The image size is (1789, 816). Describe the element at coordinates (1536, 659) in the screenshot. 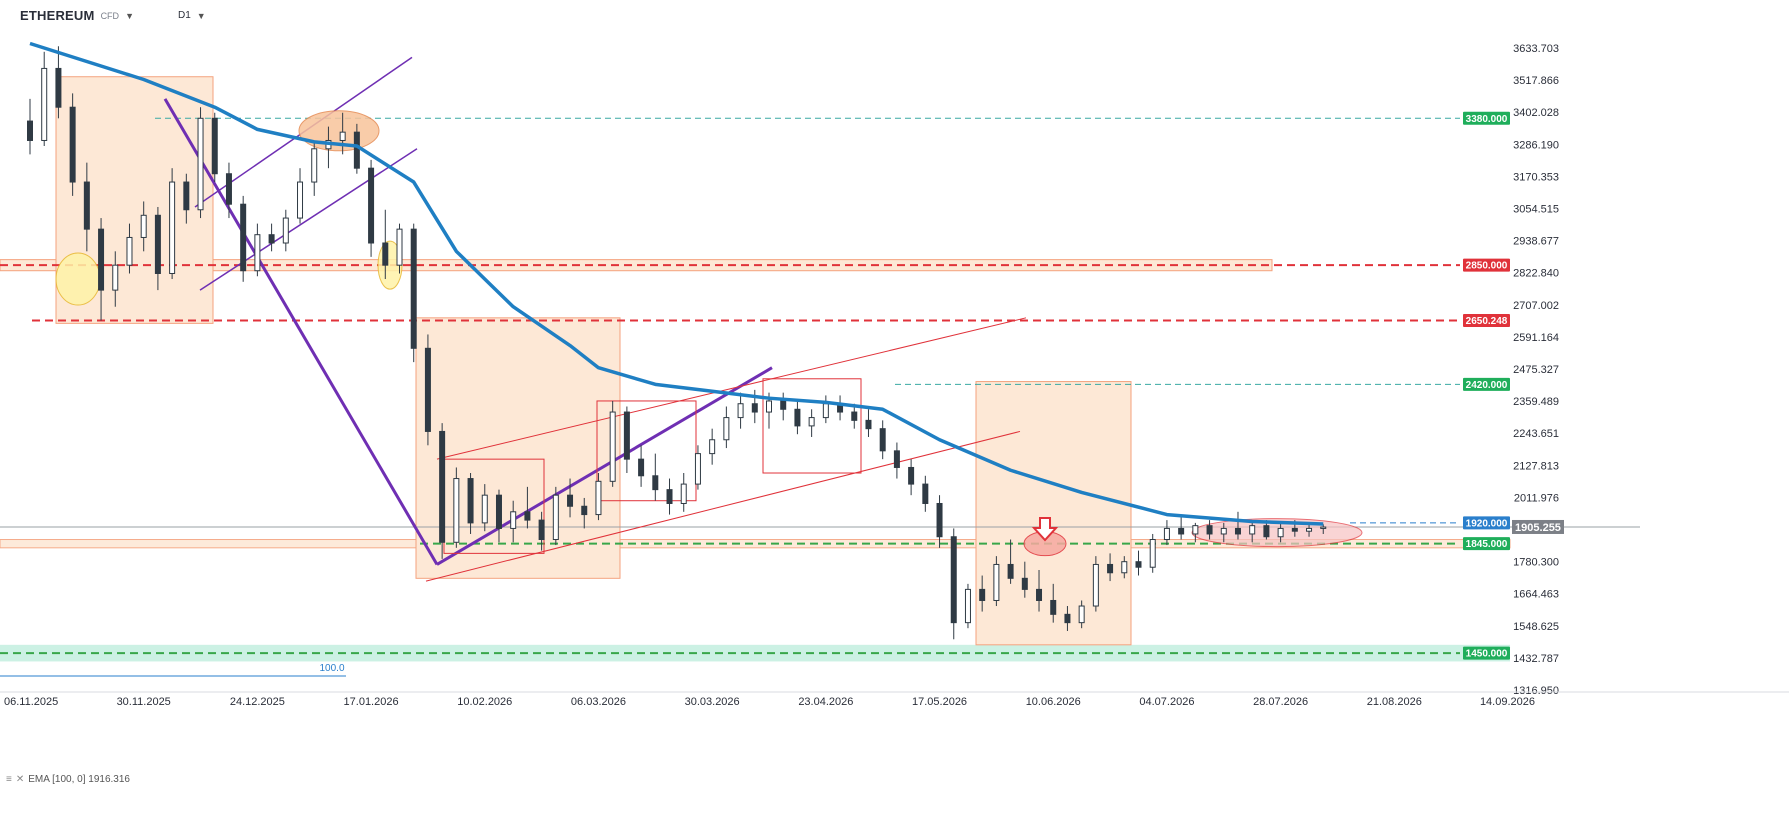

I see `y-tick-label: 1432.787` at that location.